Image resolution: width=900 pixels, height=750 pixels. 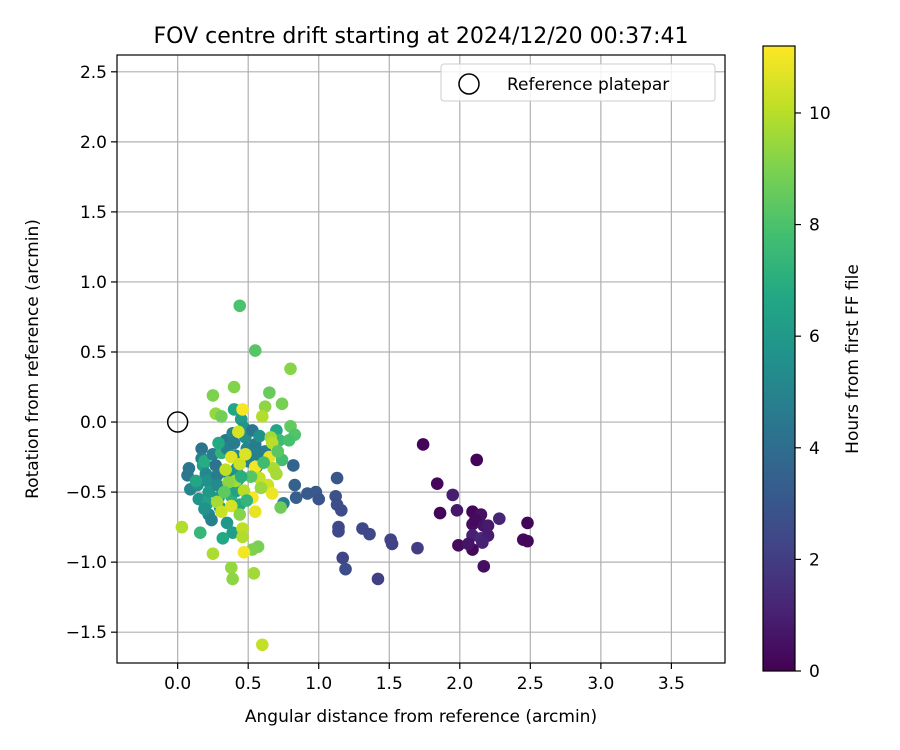 What do you see at coordinates (86, 563) in the screenshot?
I see `y-tick-label: −1.0` at bounding box center [86, 563].